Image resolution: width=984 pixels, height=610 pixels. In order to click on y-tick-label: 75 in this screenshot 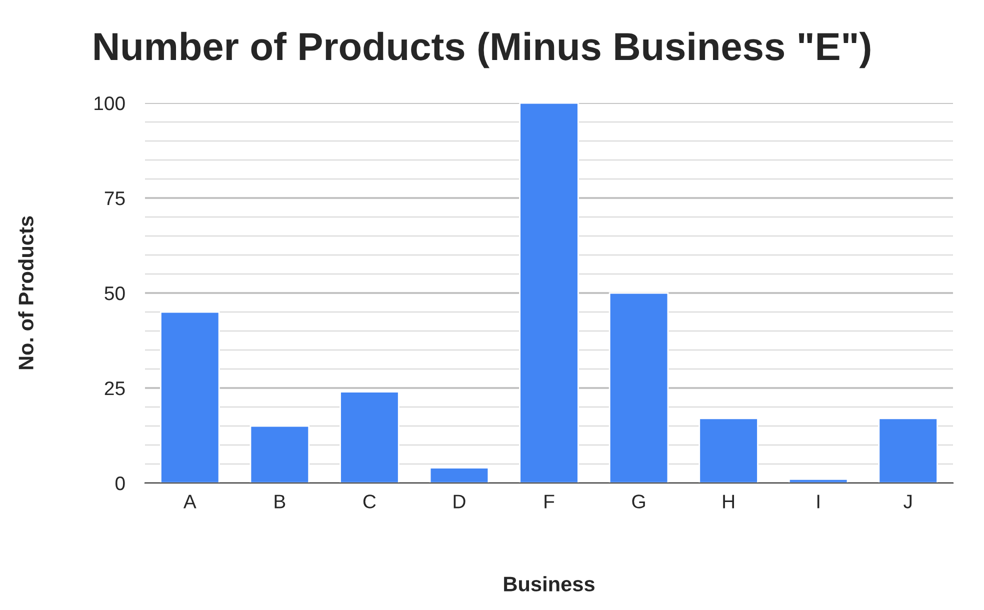, I will do `click(114, 199)`.